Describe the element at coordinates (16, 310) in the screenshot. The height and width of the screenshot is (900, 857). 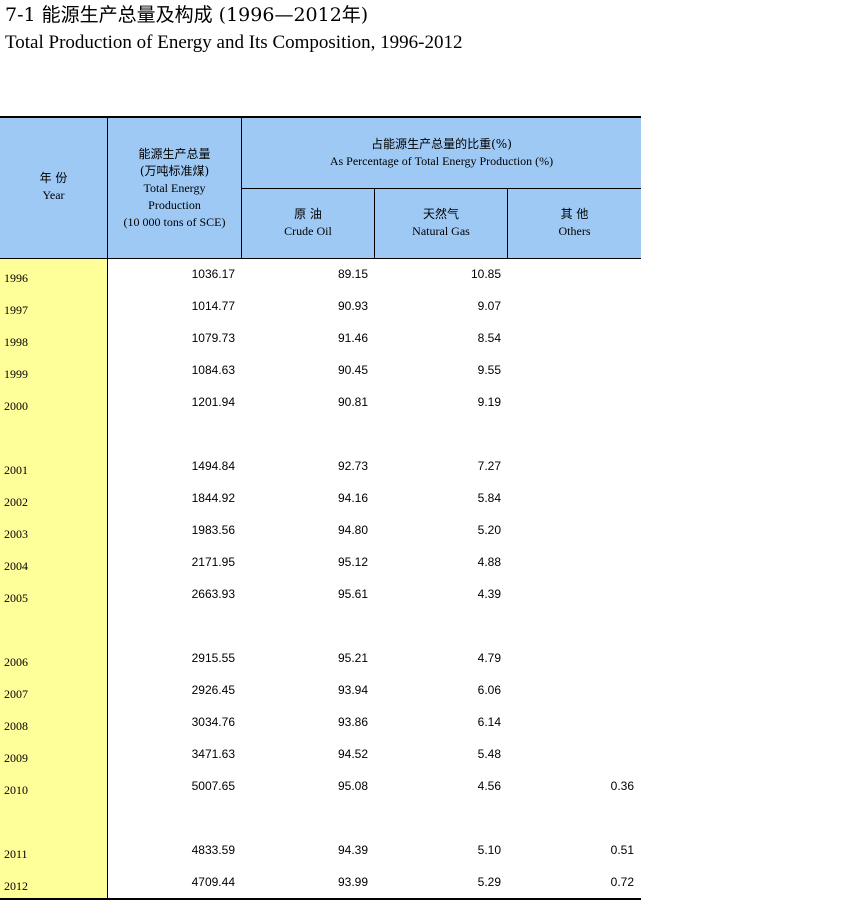
I see `cell-year: 1997` at that location.